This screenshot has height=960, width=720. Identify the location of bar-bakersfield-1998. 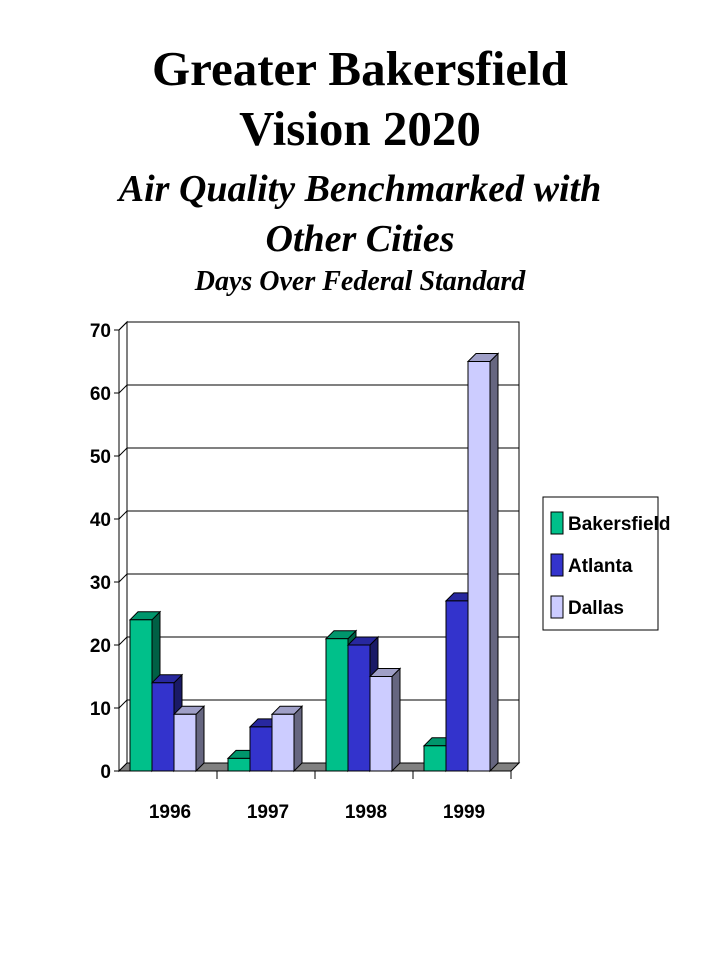
(337, 705).